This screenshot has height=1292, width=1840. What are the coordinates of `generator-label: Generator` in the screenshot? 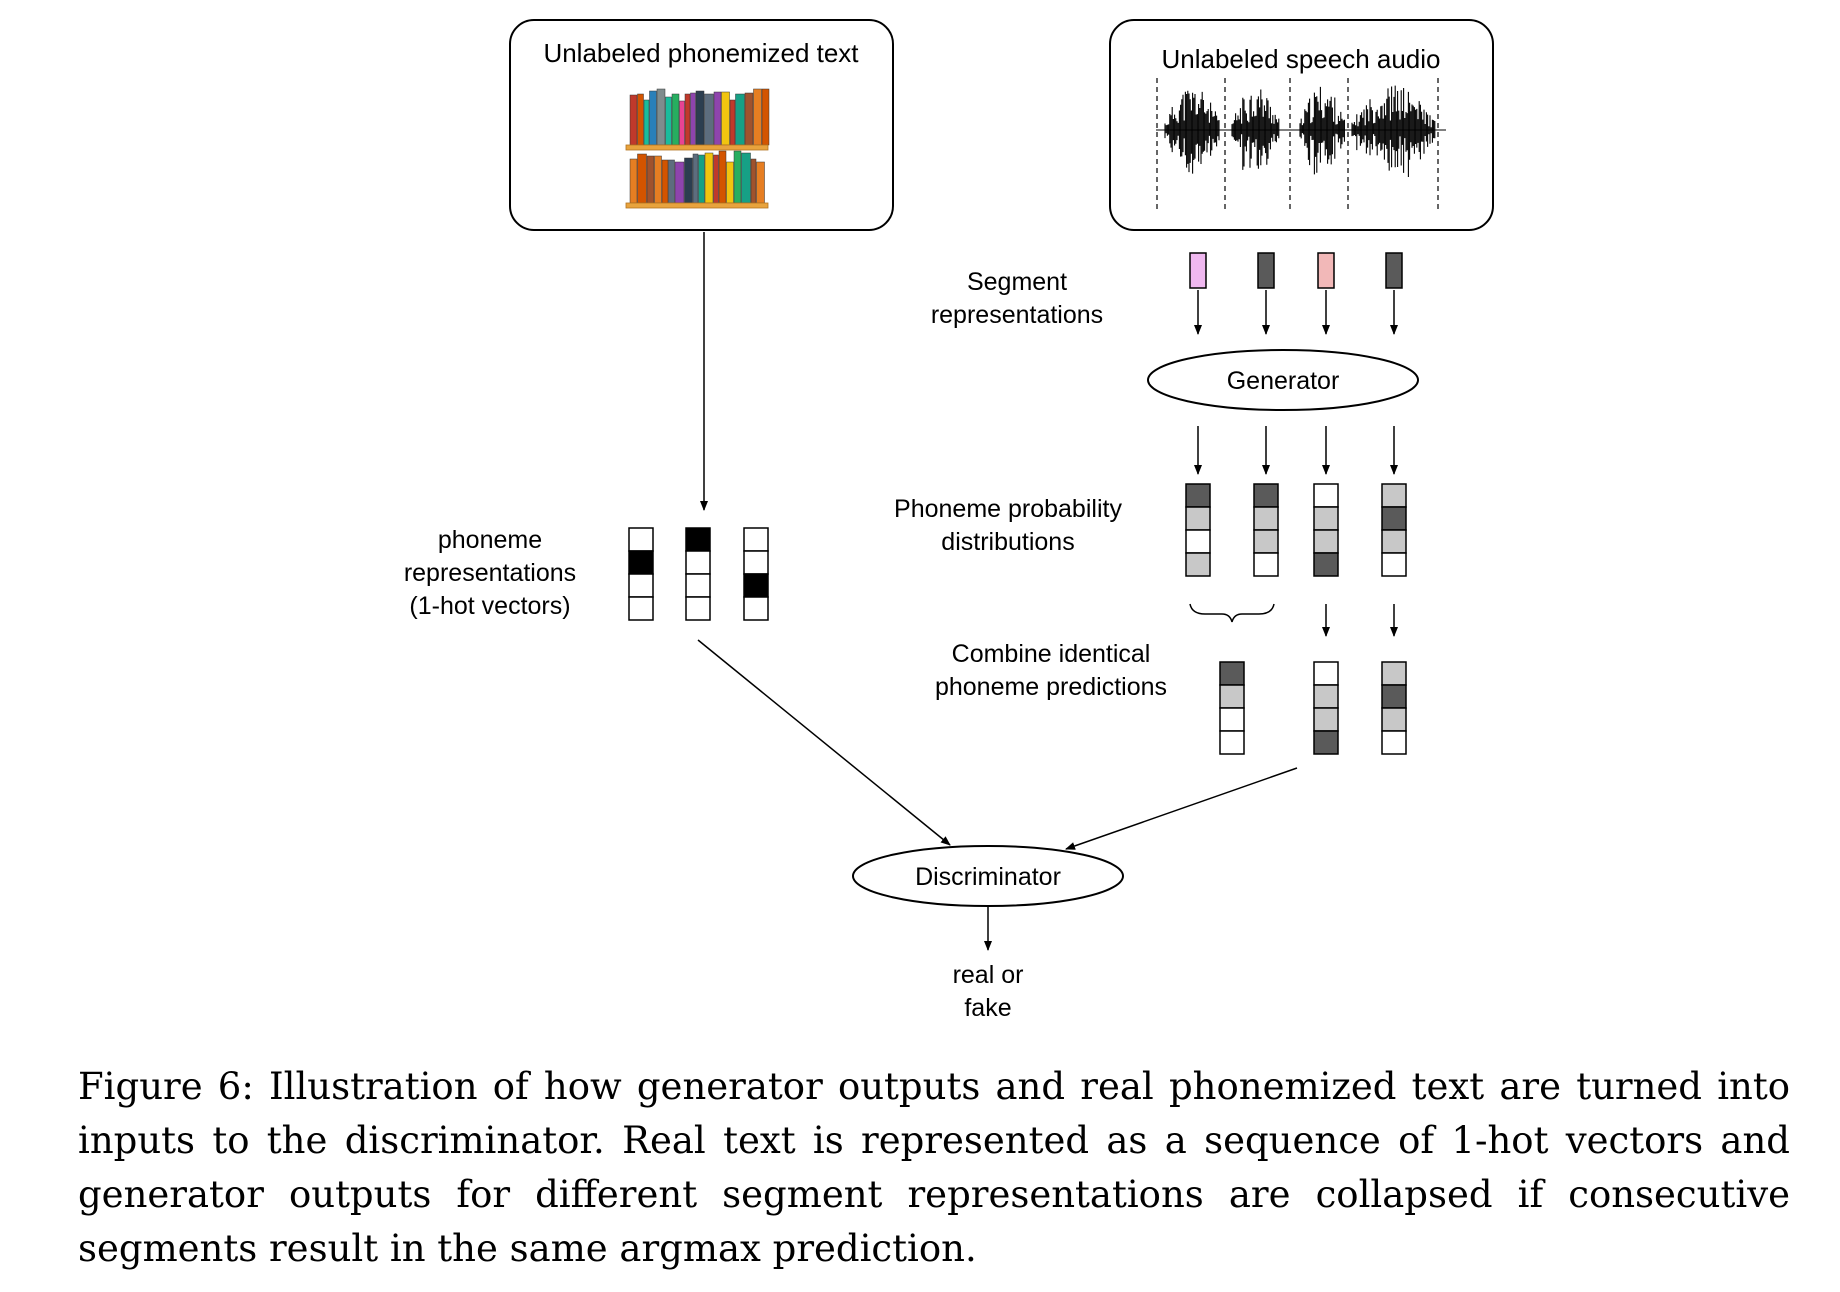 It's located at (1283, 381).